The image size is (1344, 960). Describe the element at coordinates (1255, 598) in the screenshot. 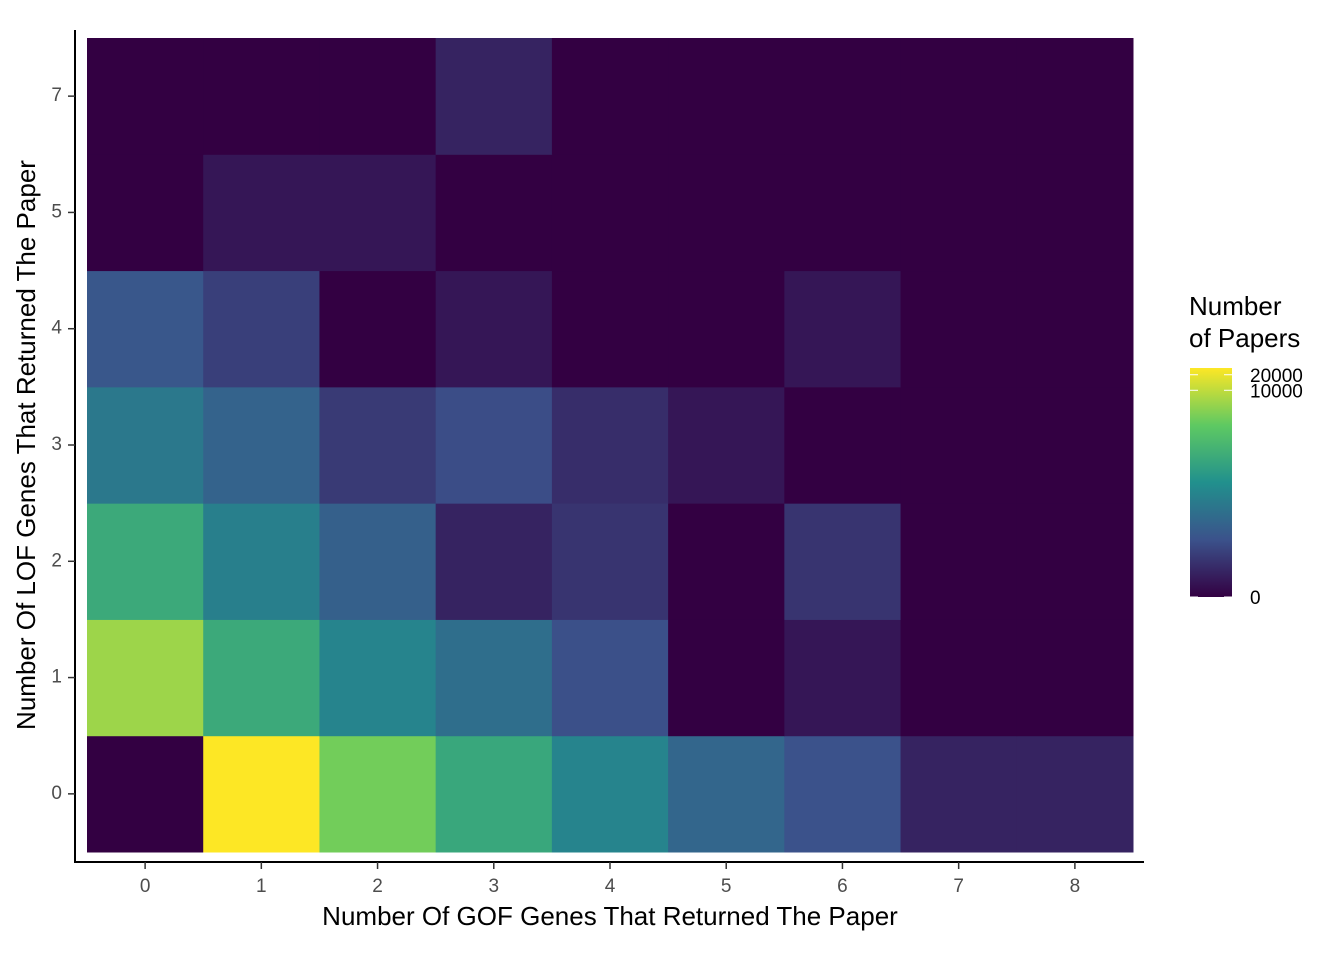

I see `colorbar-tick-label: 0` at that location.